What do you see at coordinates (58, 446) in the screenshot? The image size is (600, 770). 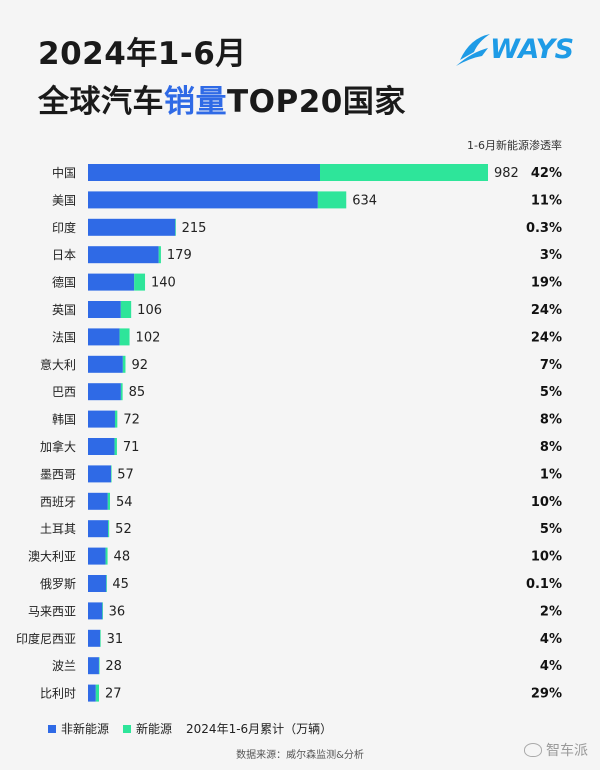 I see `category-label: 加拿大` at bounding box center [58, 446].